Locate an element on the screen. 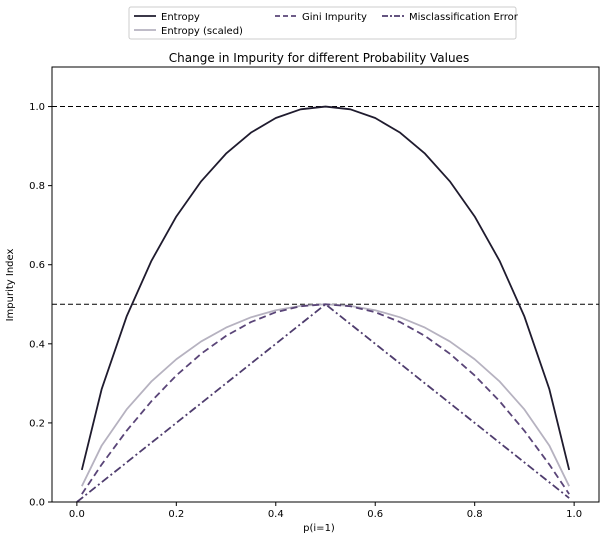 The width and height of the screenshot is (609, 540). legend-frame is located at coordinates (322, 23).